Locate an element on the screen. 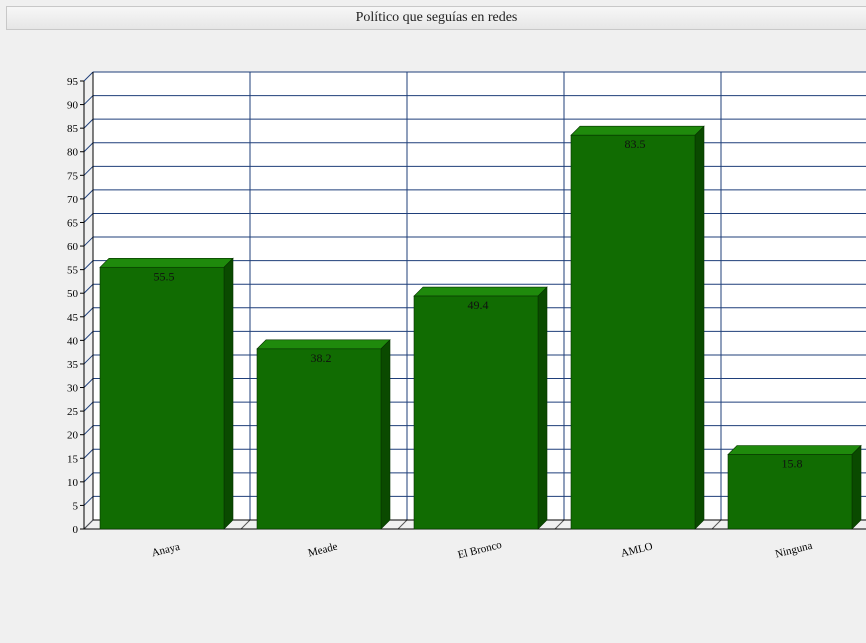 The width and height of the screenshot is (866, 643). y-tick-label: 70 is located at coordinates (73, 200).